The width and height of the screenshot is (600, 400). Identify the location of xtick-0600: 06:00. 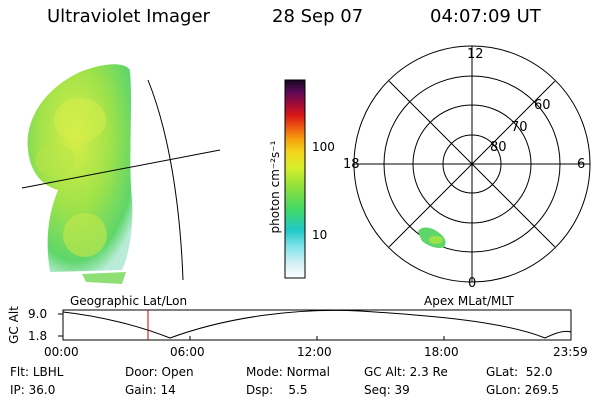
(187, 352).